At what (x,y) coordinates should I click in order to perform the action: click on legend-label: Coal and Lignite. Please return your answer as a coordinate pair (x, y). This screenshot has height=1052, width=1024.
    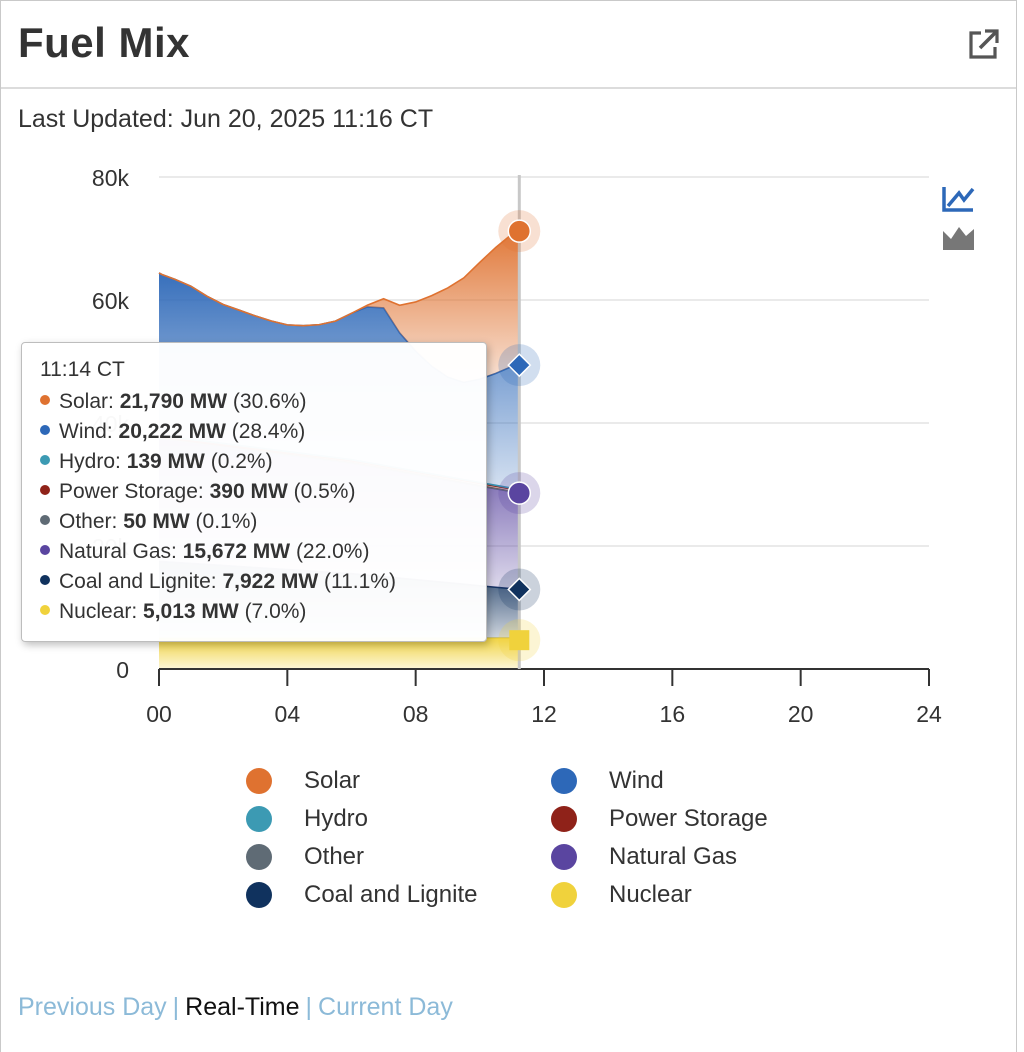
    Looking at the image, I should click on (391, 894).